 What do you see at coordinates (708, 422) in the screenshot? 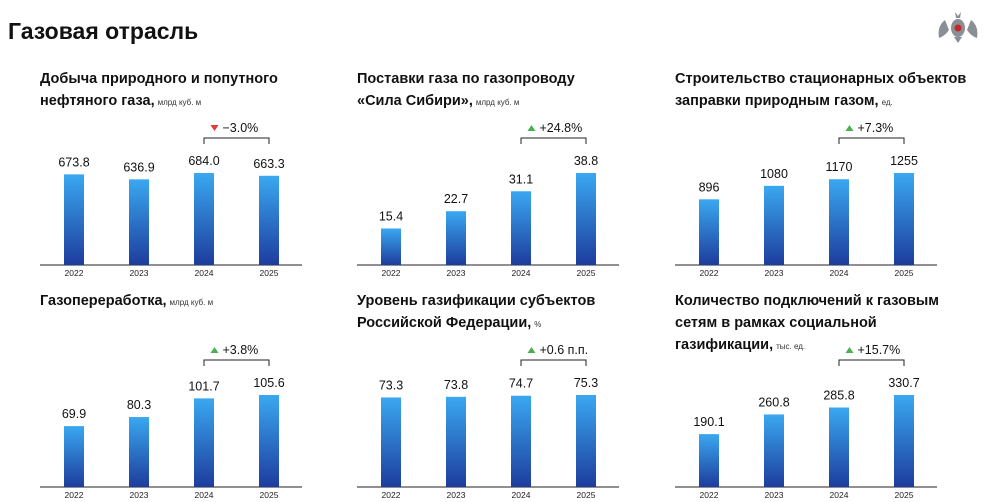
I see `value-label: 190.1` at bounding box center [708, 422].